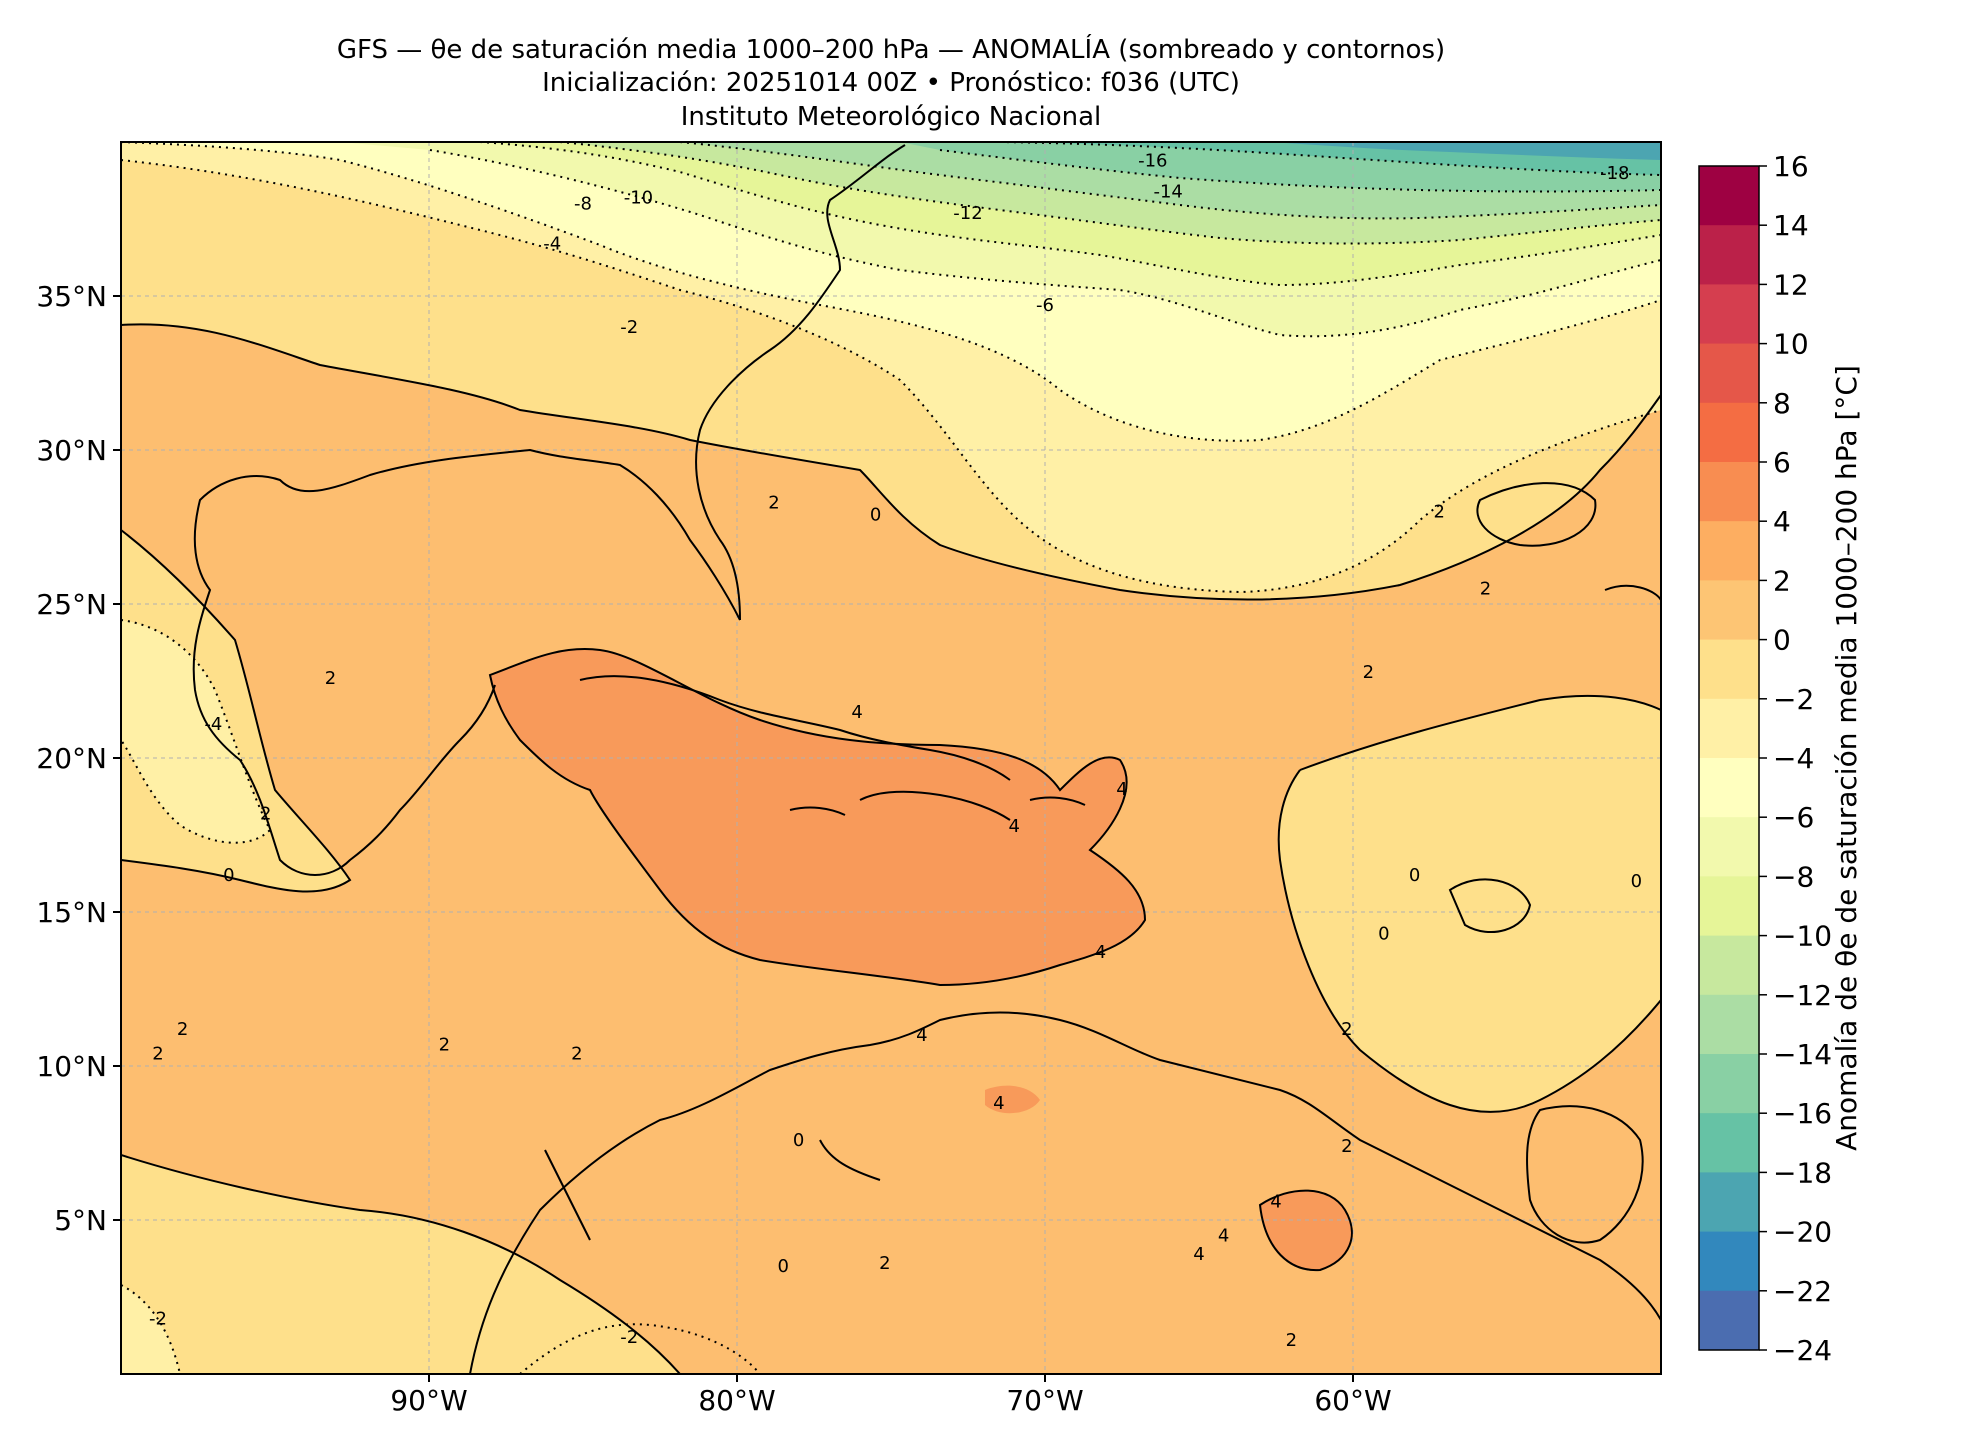 The image size is (1980, 1440). What do you see at coordinates (638, 197) in the screenshot?
I see `contour-label: -10` at bounding box center [638, 197].